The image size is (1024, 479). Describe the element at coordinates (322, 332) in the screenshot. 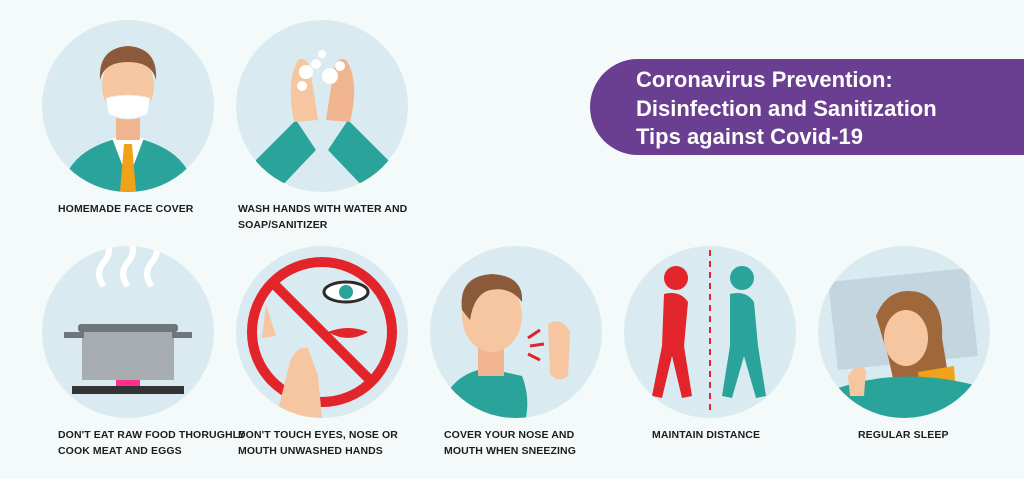

I see `no-touch-face-illustration` at that location.